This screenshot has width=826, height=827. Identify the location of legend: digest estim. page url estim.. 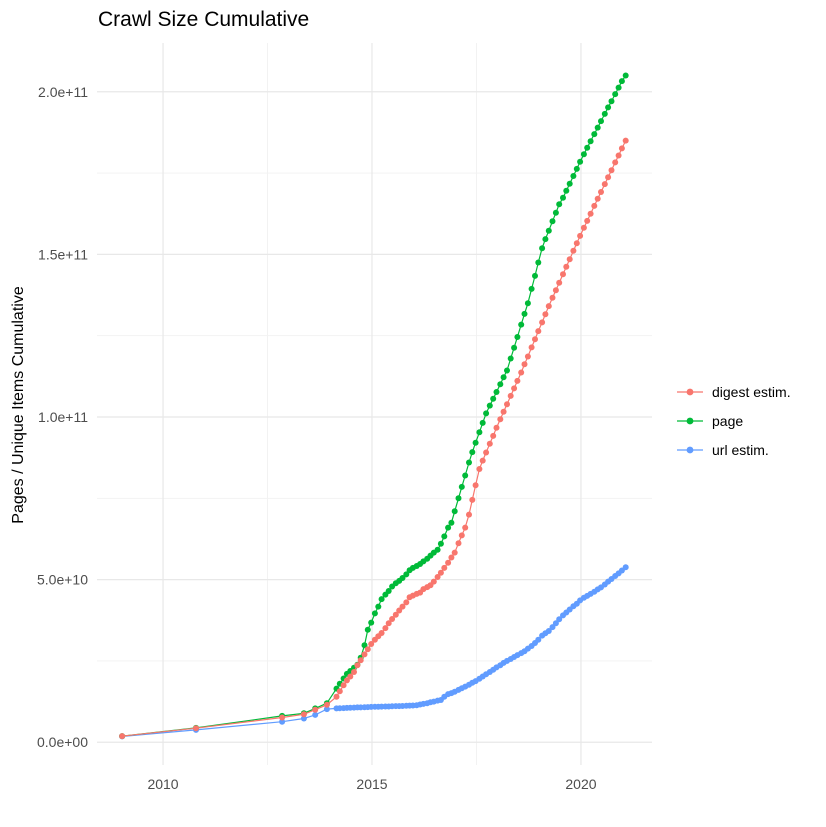
(734, 421).